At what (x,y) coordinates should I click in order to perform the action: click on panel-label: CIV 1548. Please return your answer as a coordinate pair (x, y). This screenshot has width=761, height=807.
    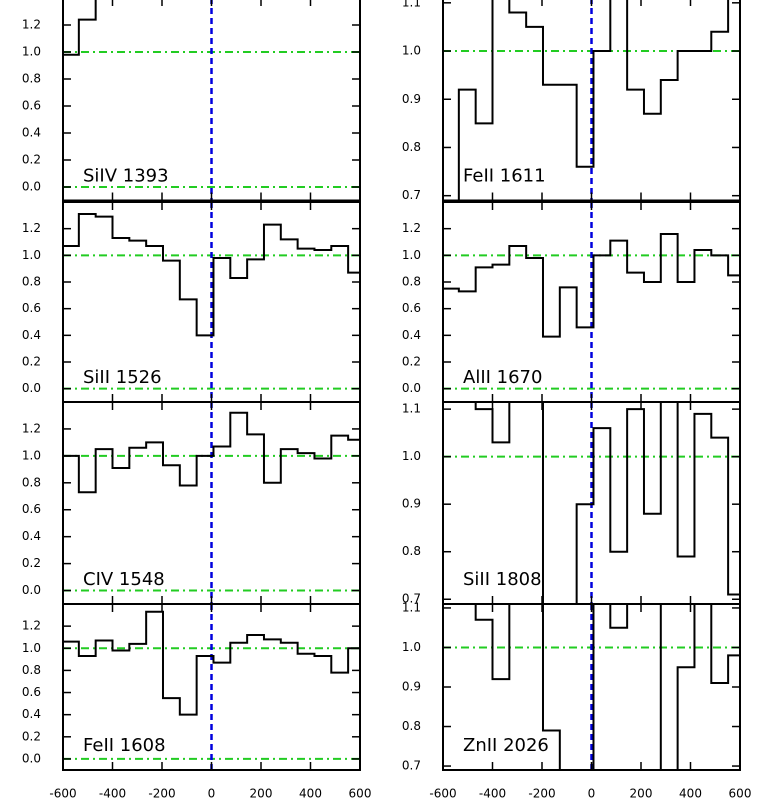
    Looking at the image, I should click on (124, 579).